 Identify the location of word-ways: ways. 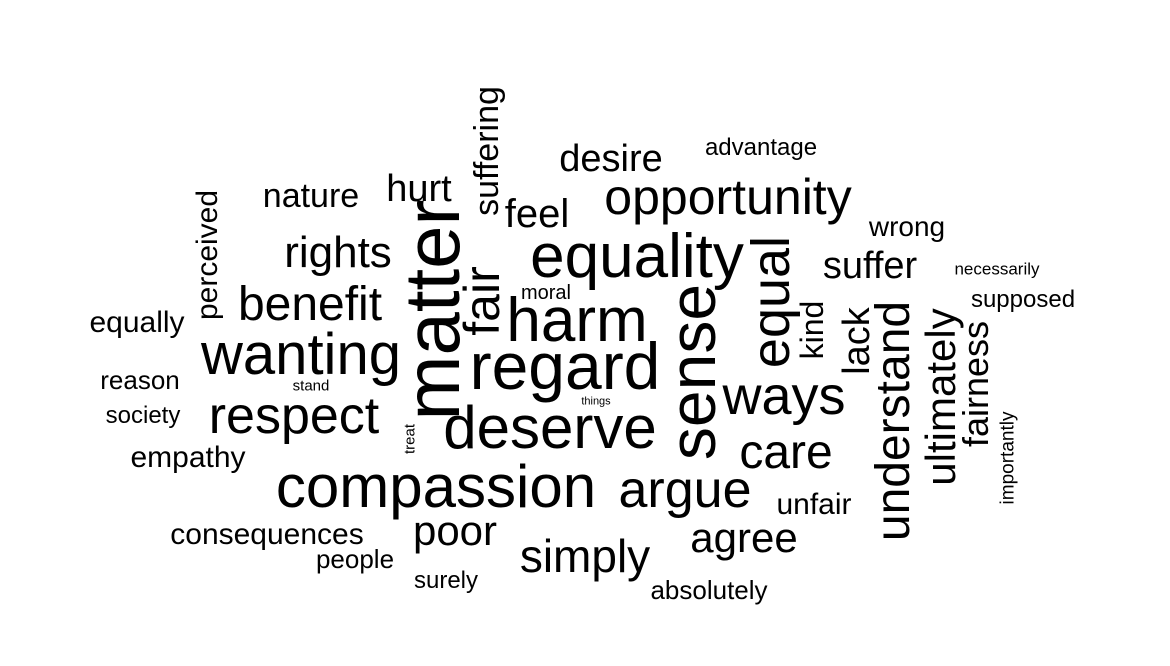
(784, 396).